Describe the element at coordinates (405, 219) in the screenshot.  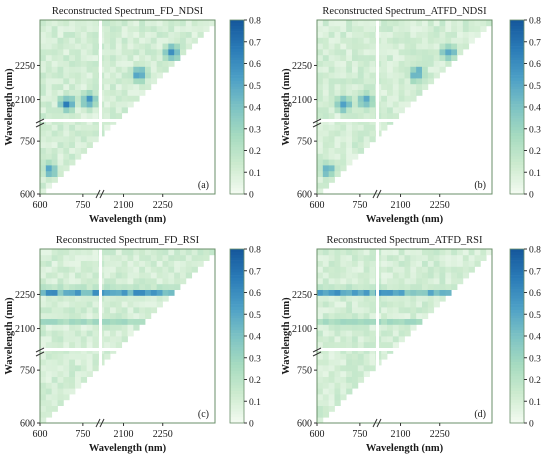
I see `x-axis-label: Wavelength (nm)` at that location.